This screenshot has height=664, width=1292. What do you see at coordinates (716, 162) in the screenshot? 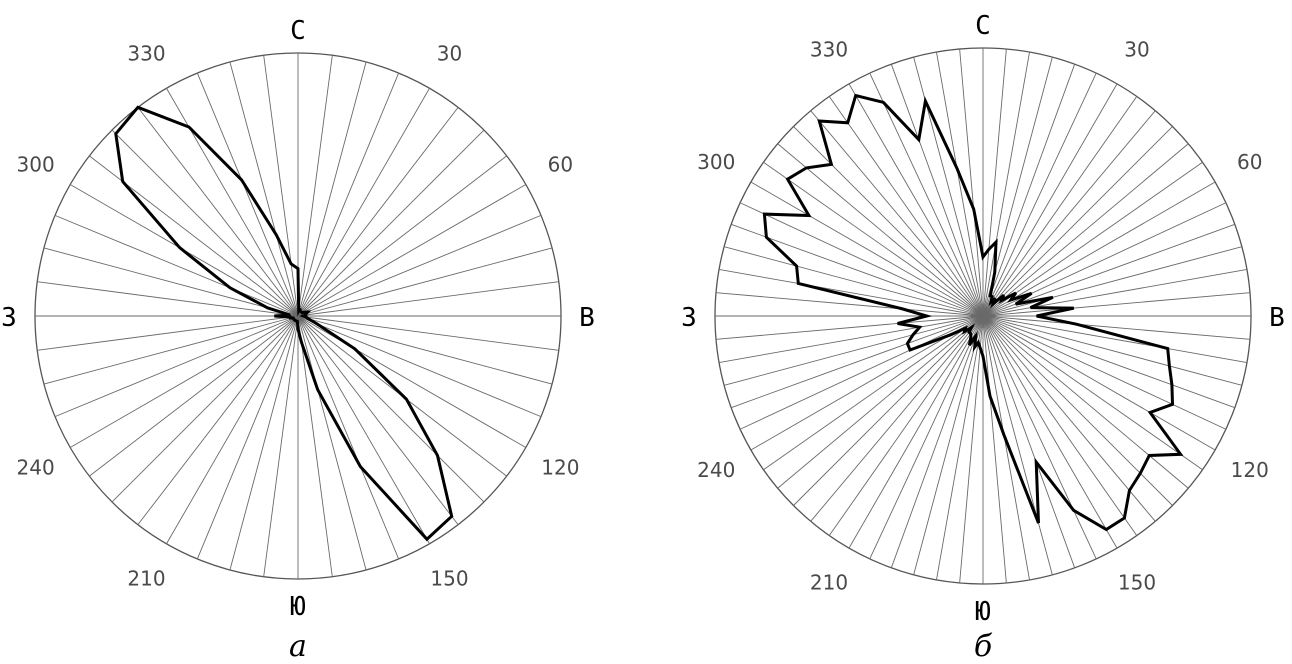
I see `degree-tick-label: 300` at bounding box center [716, 162].